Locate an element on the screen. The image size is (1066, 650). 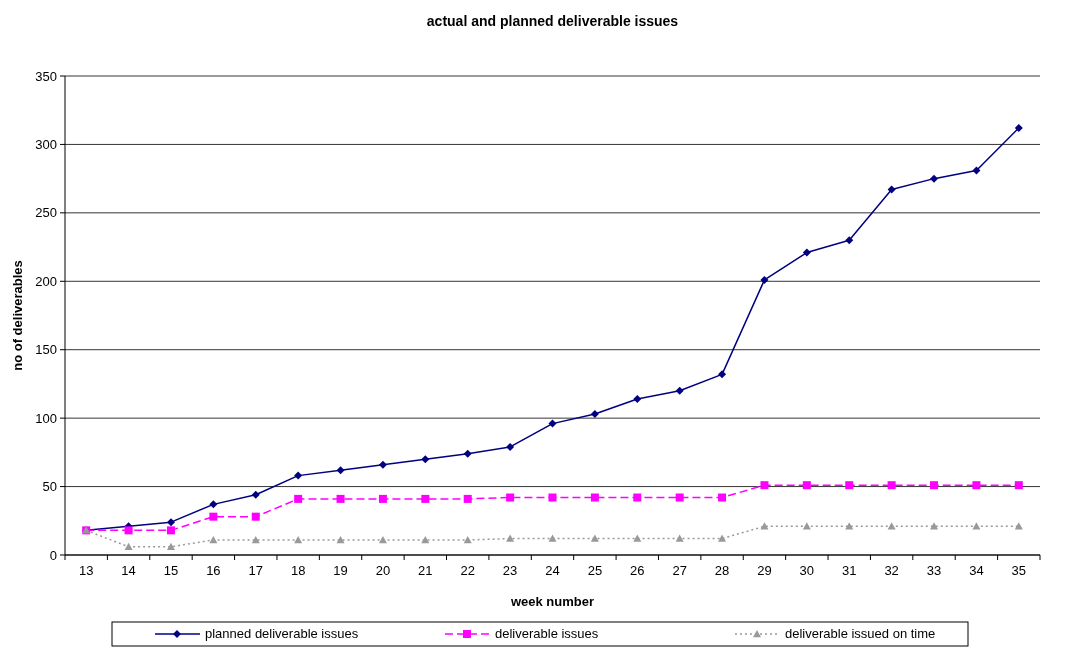
x-tick-label: 26 is located at coordinates (637, 570).